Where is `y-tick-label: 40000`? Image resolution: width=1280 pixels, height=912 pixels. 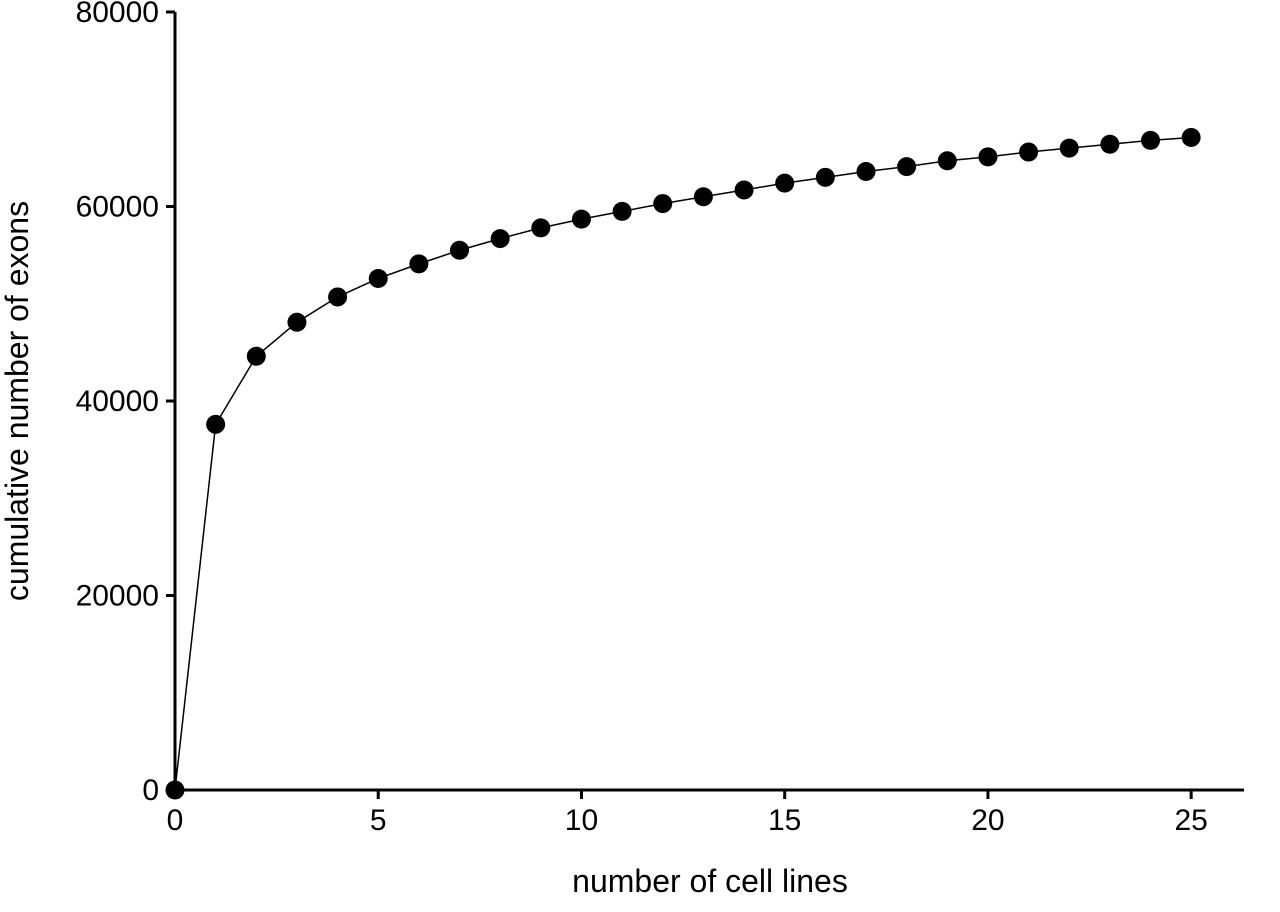
y-tick-label: 40000 is located at coordinates (117, 401).